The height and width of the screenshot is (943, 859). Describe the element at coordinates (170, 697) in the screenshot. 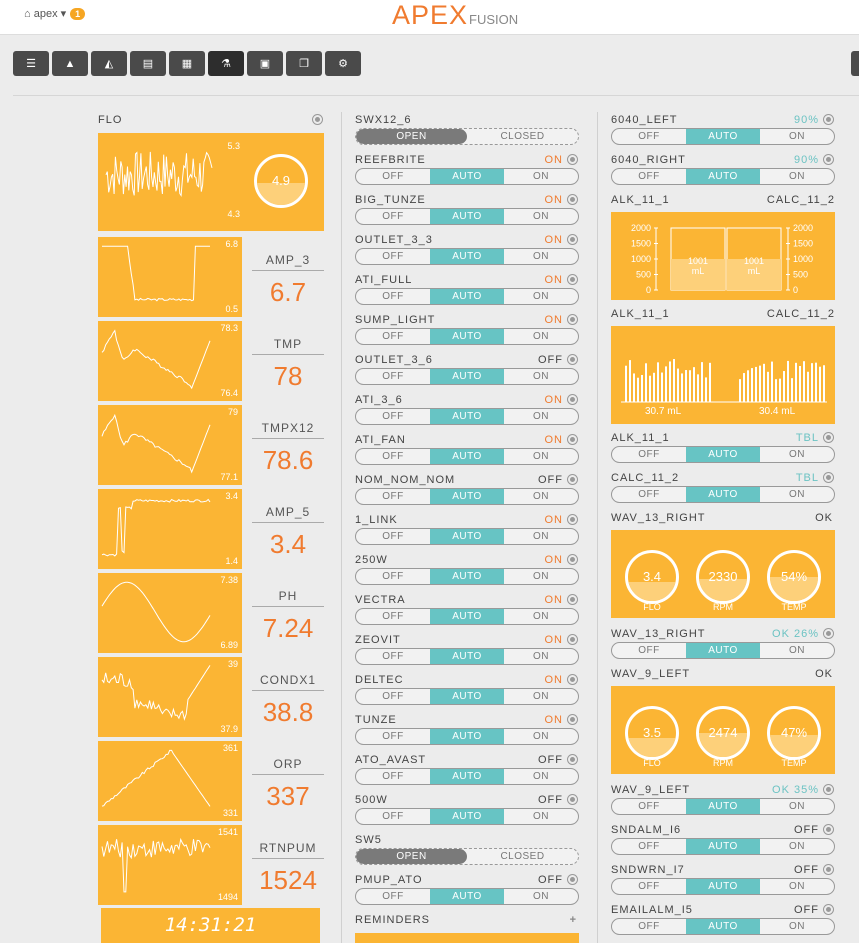

I see `metric-chart-card: 39 37.9` at that location.